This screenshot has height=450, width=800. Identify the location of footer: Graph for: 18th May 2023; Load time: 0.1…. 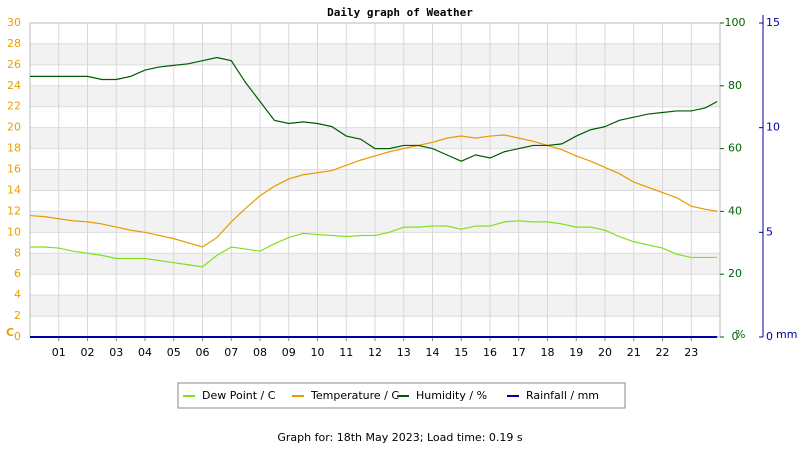
(400, 437).